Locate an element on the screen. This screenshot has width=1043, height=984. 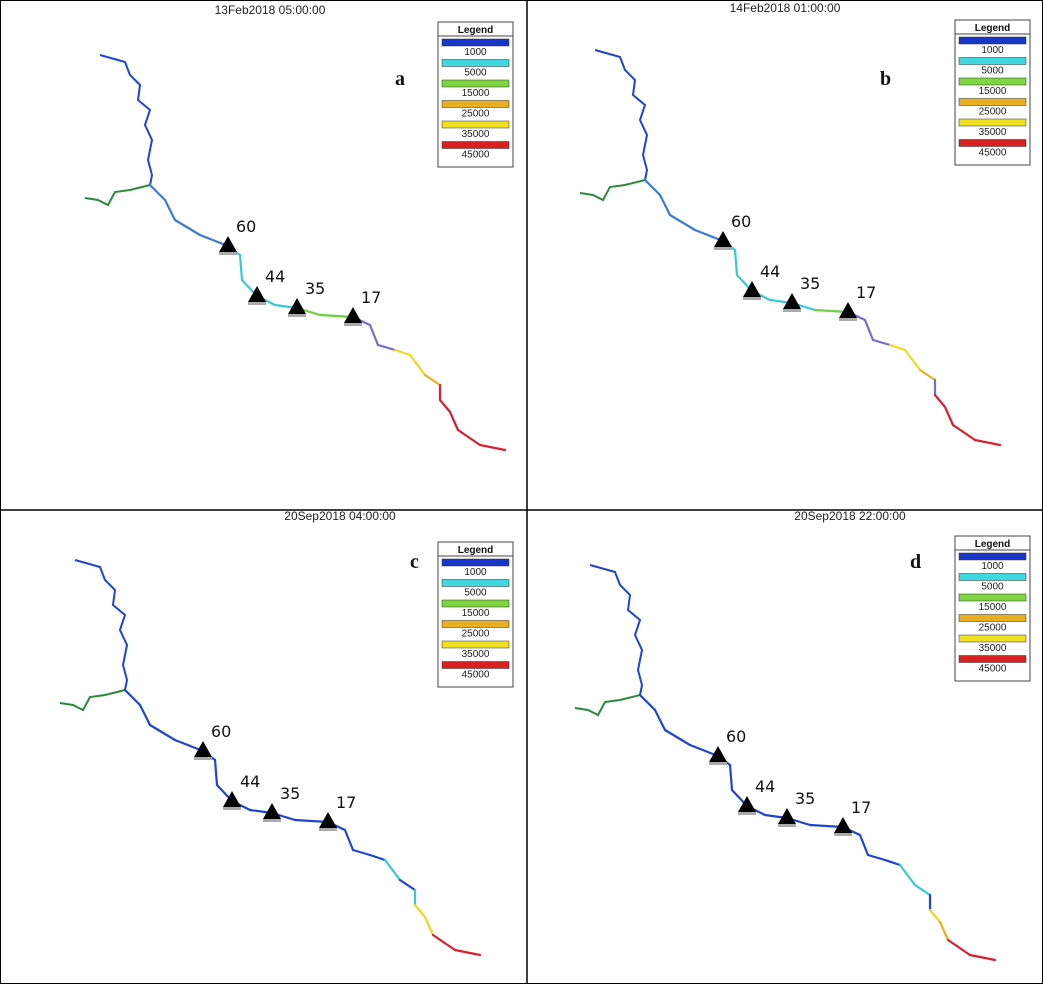
timestamp: 14Feb2018 01:00:00 is located at coordinates (785, 8).